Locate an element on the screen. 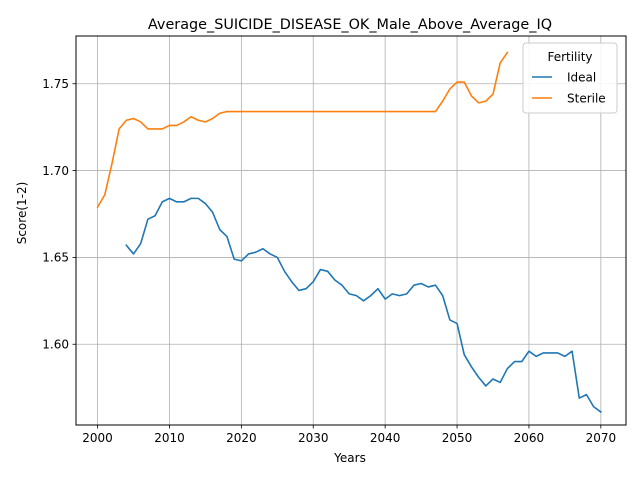 This screenshot has height=484, width=640. x-tick-label: 2050 is located at coordinates (457, 438).